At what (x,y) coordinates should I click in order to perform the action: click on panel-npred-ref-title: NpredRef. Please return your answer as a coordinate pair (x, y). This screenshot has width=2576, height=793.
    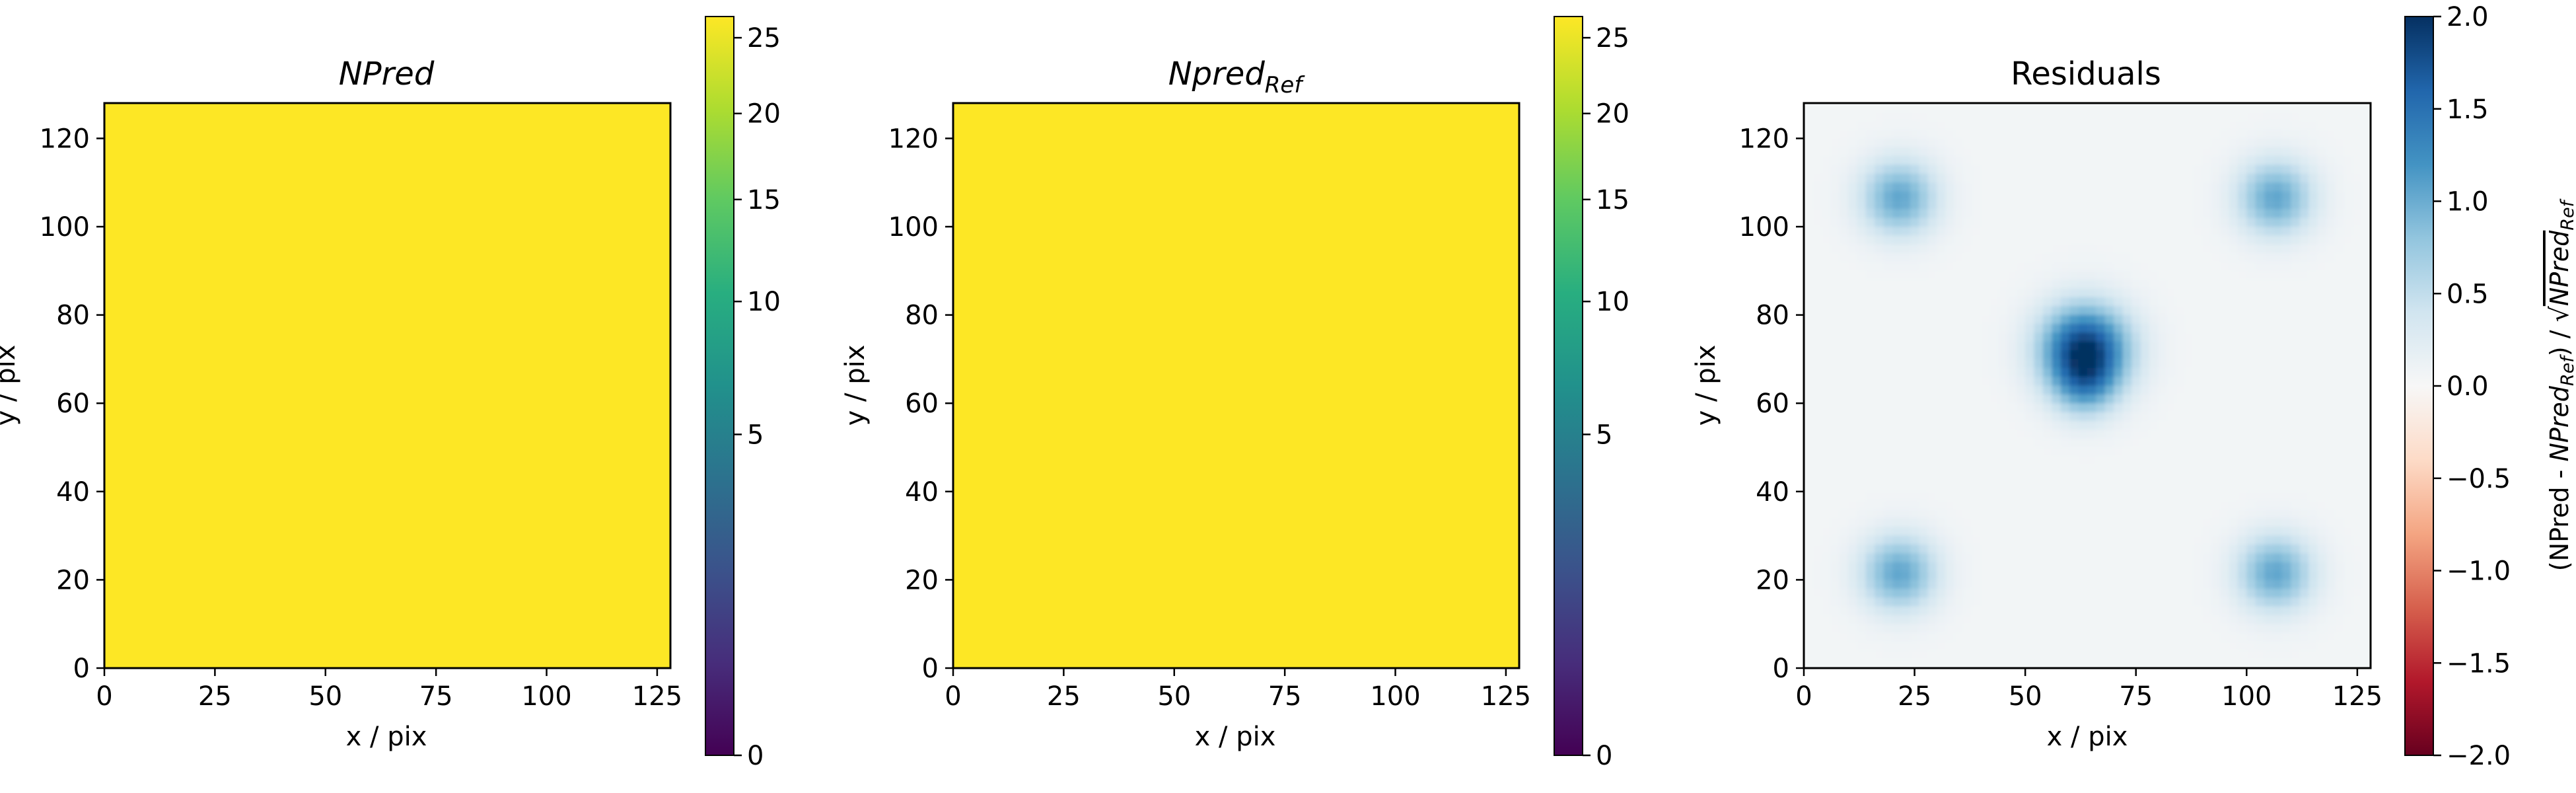
    Looking at the image, I should click on (1237, 77).